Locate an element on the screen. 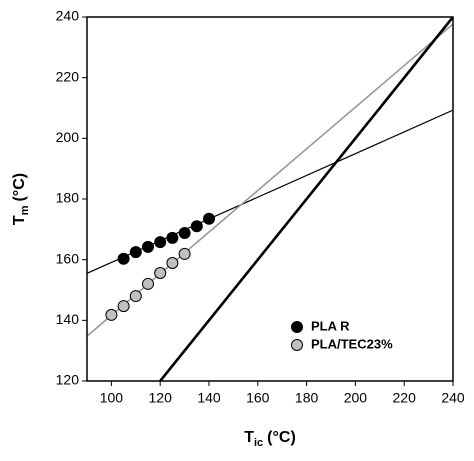 This screenshot has height=461, width=474. x-tick-label: 120 is located at coordinates (161, 398).